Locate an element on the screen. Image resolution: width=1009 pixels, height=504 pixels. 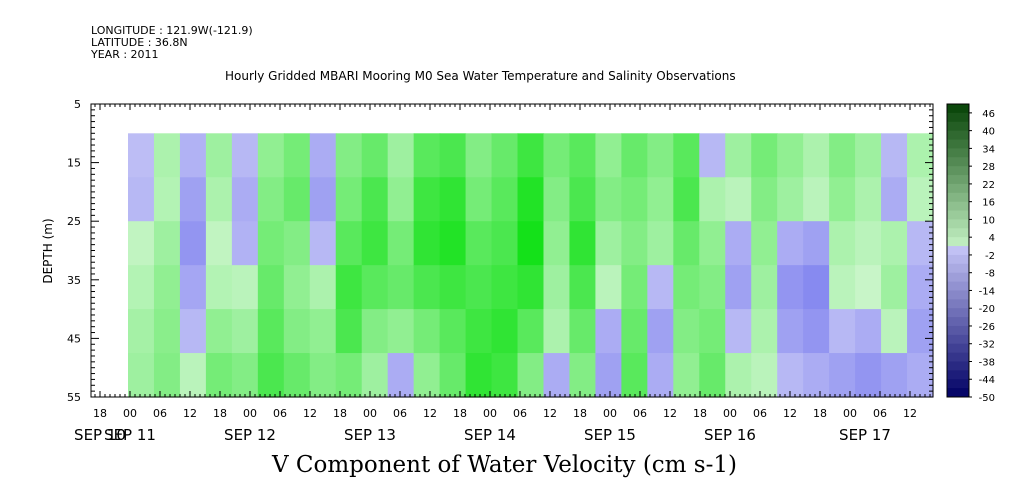
x-hour-label: 00 is located at coordinates (130, 413).